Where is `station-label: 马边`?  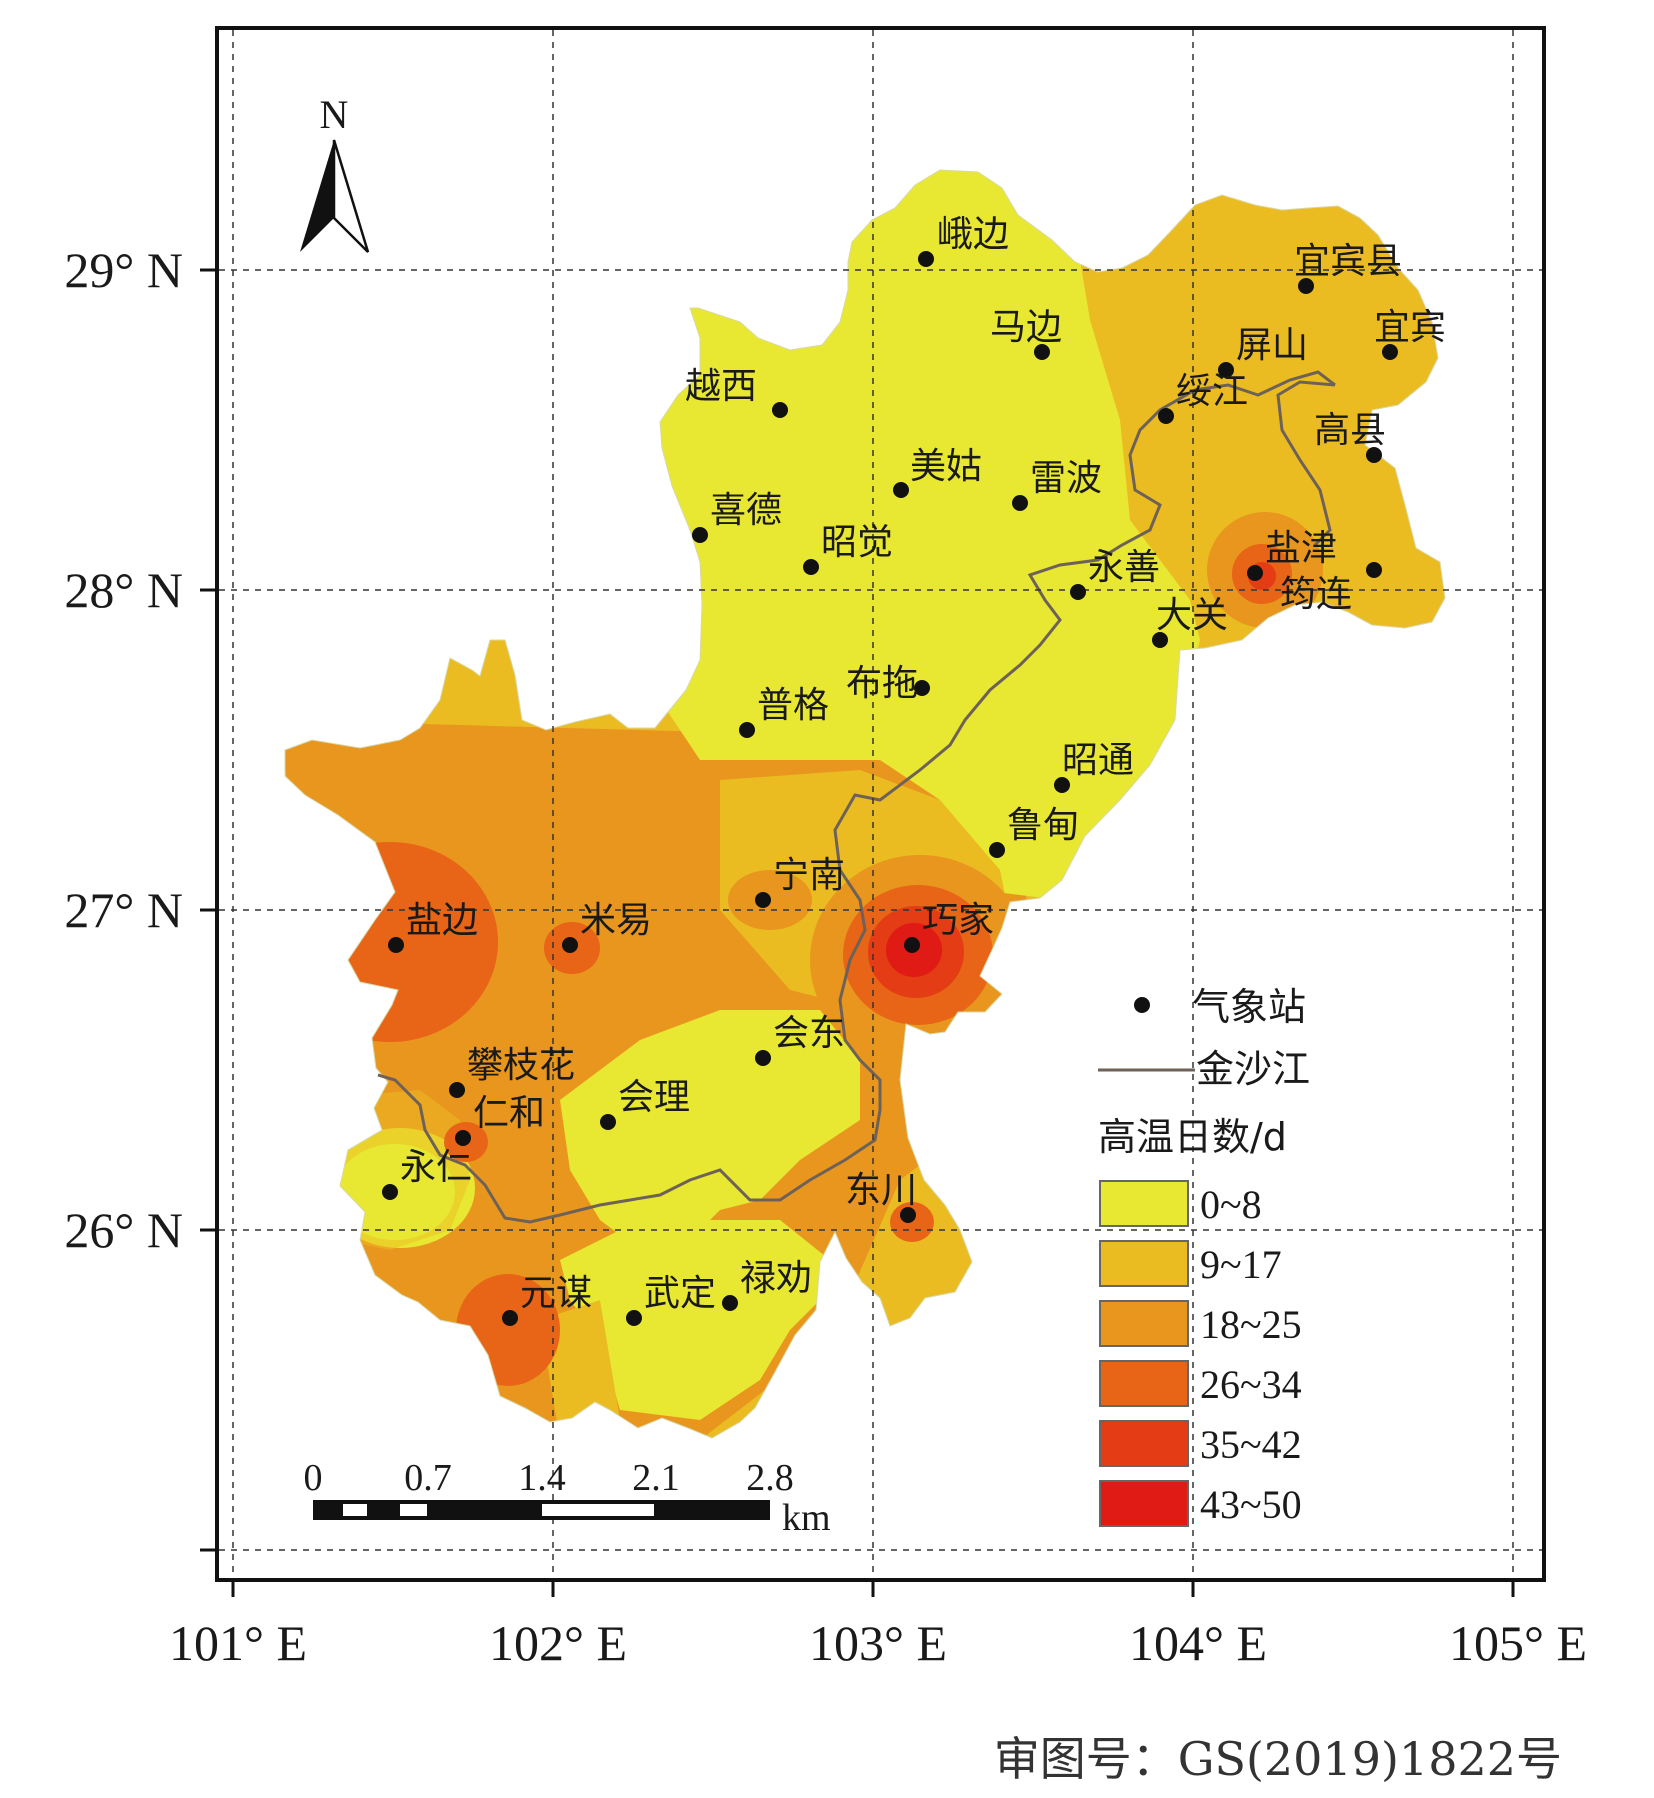 station-label: 马边 is located at coordinates (1026, 327).